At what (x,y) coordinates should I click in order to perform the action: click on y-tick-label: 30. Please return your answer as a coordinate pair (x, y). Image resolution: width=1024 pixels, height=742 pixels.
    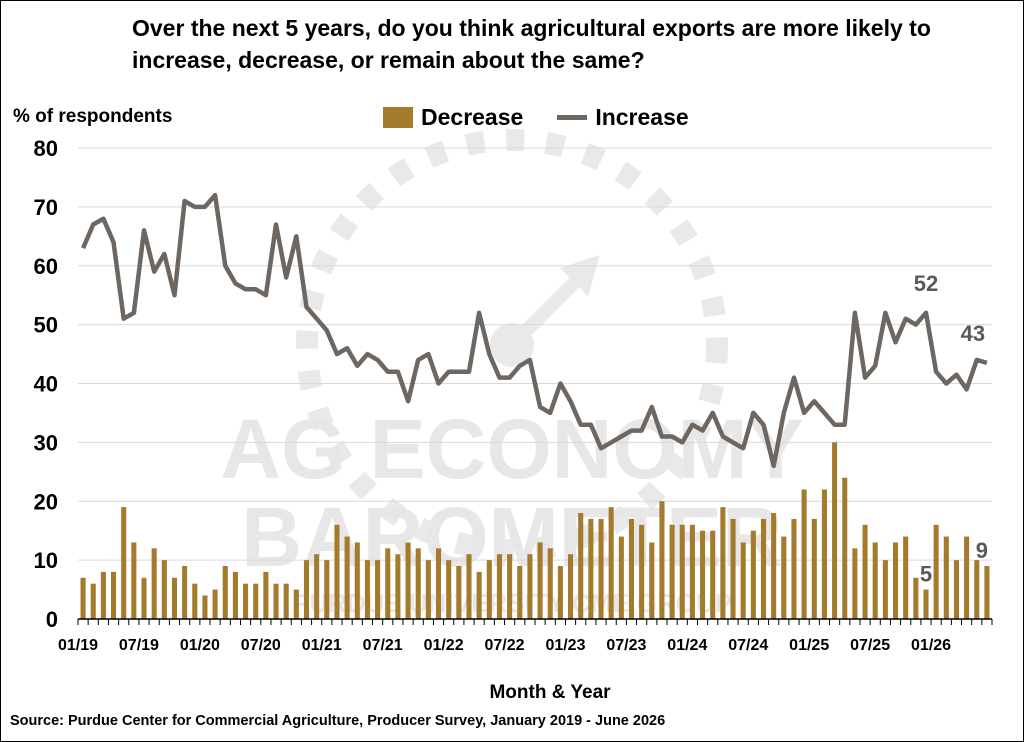
    Looking at the image, I should click on (46, 442).